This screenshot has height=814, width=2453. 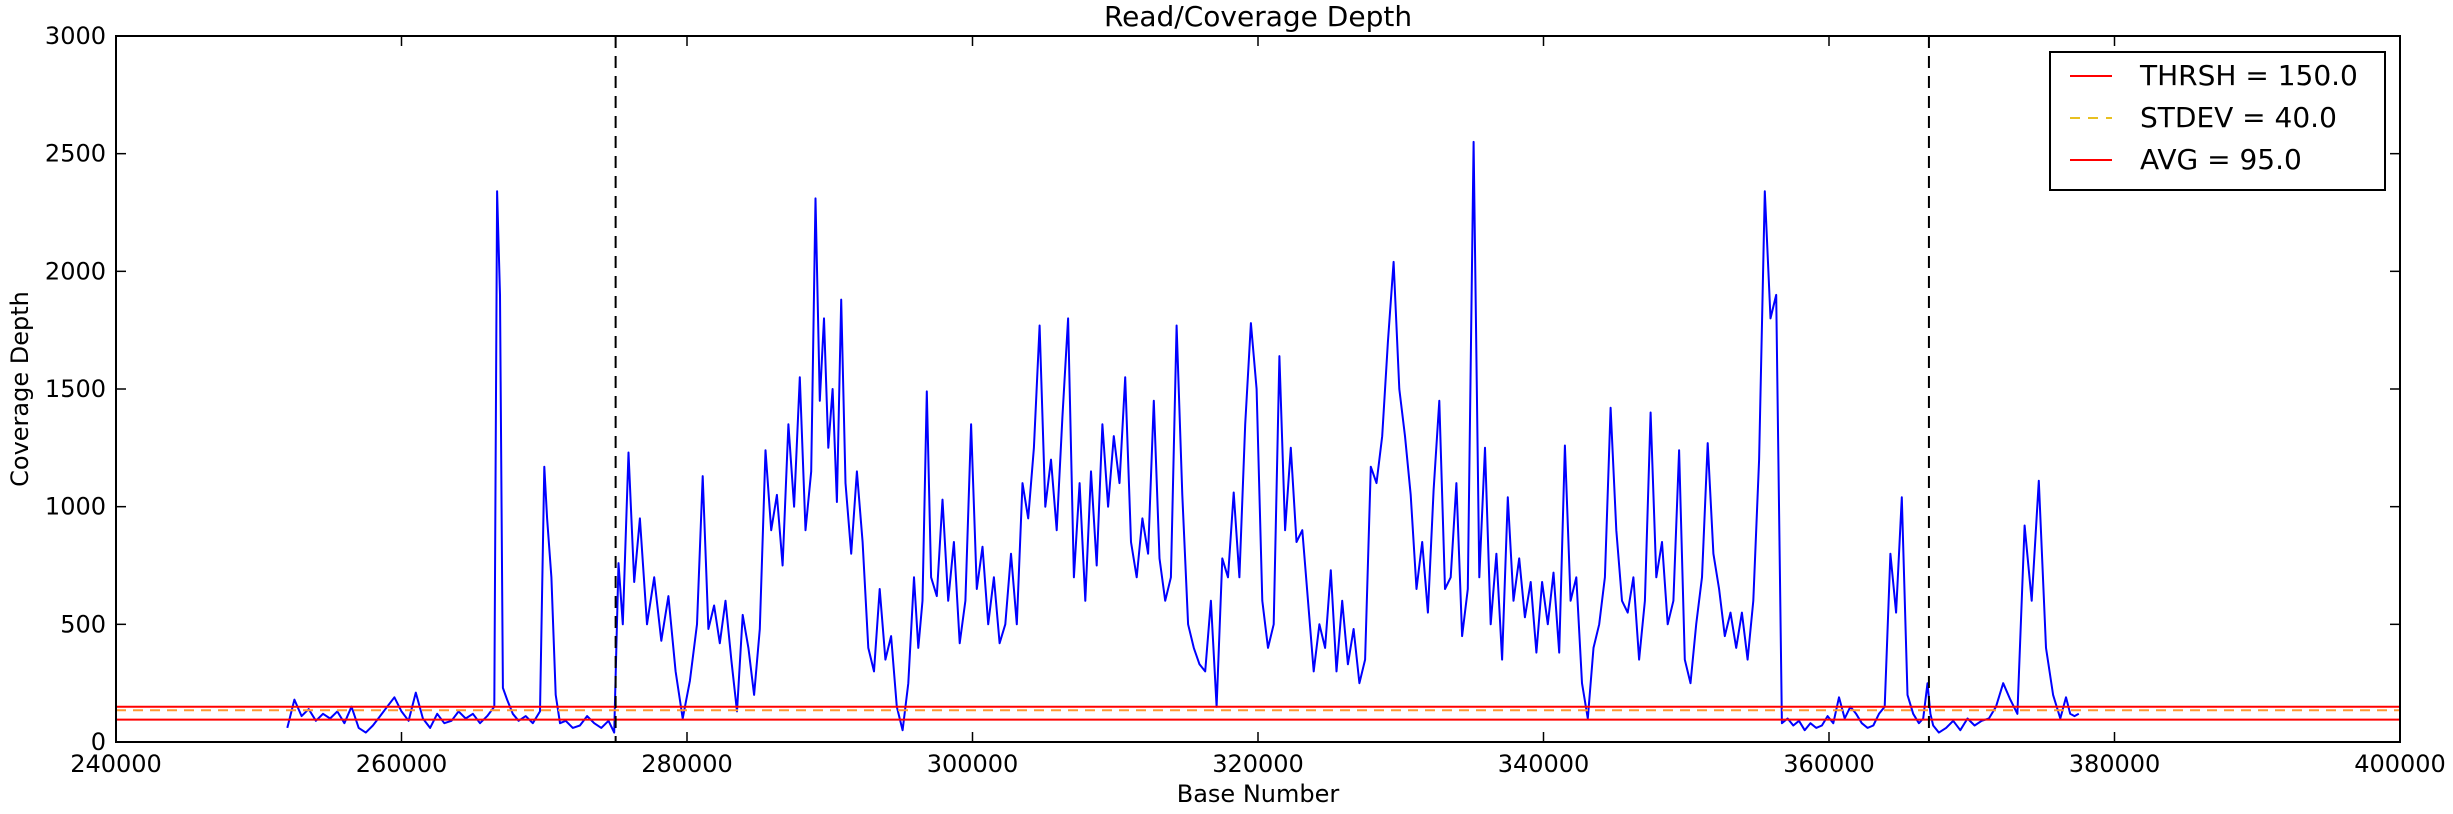 I want to click on x-tick-label: 360000, so click(x=1829, y=764).